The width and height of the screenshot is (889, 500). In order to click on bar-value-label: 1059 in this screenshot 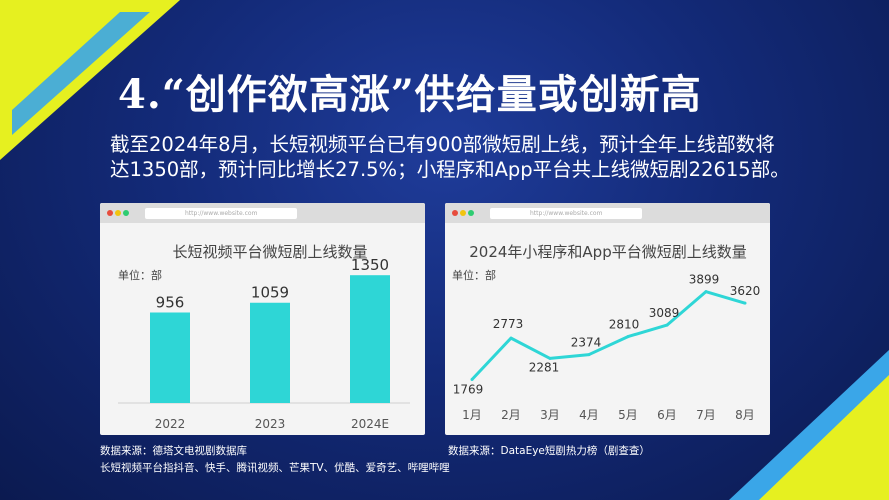, I will do `click(270, 293)`.